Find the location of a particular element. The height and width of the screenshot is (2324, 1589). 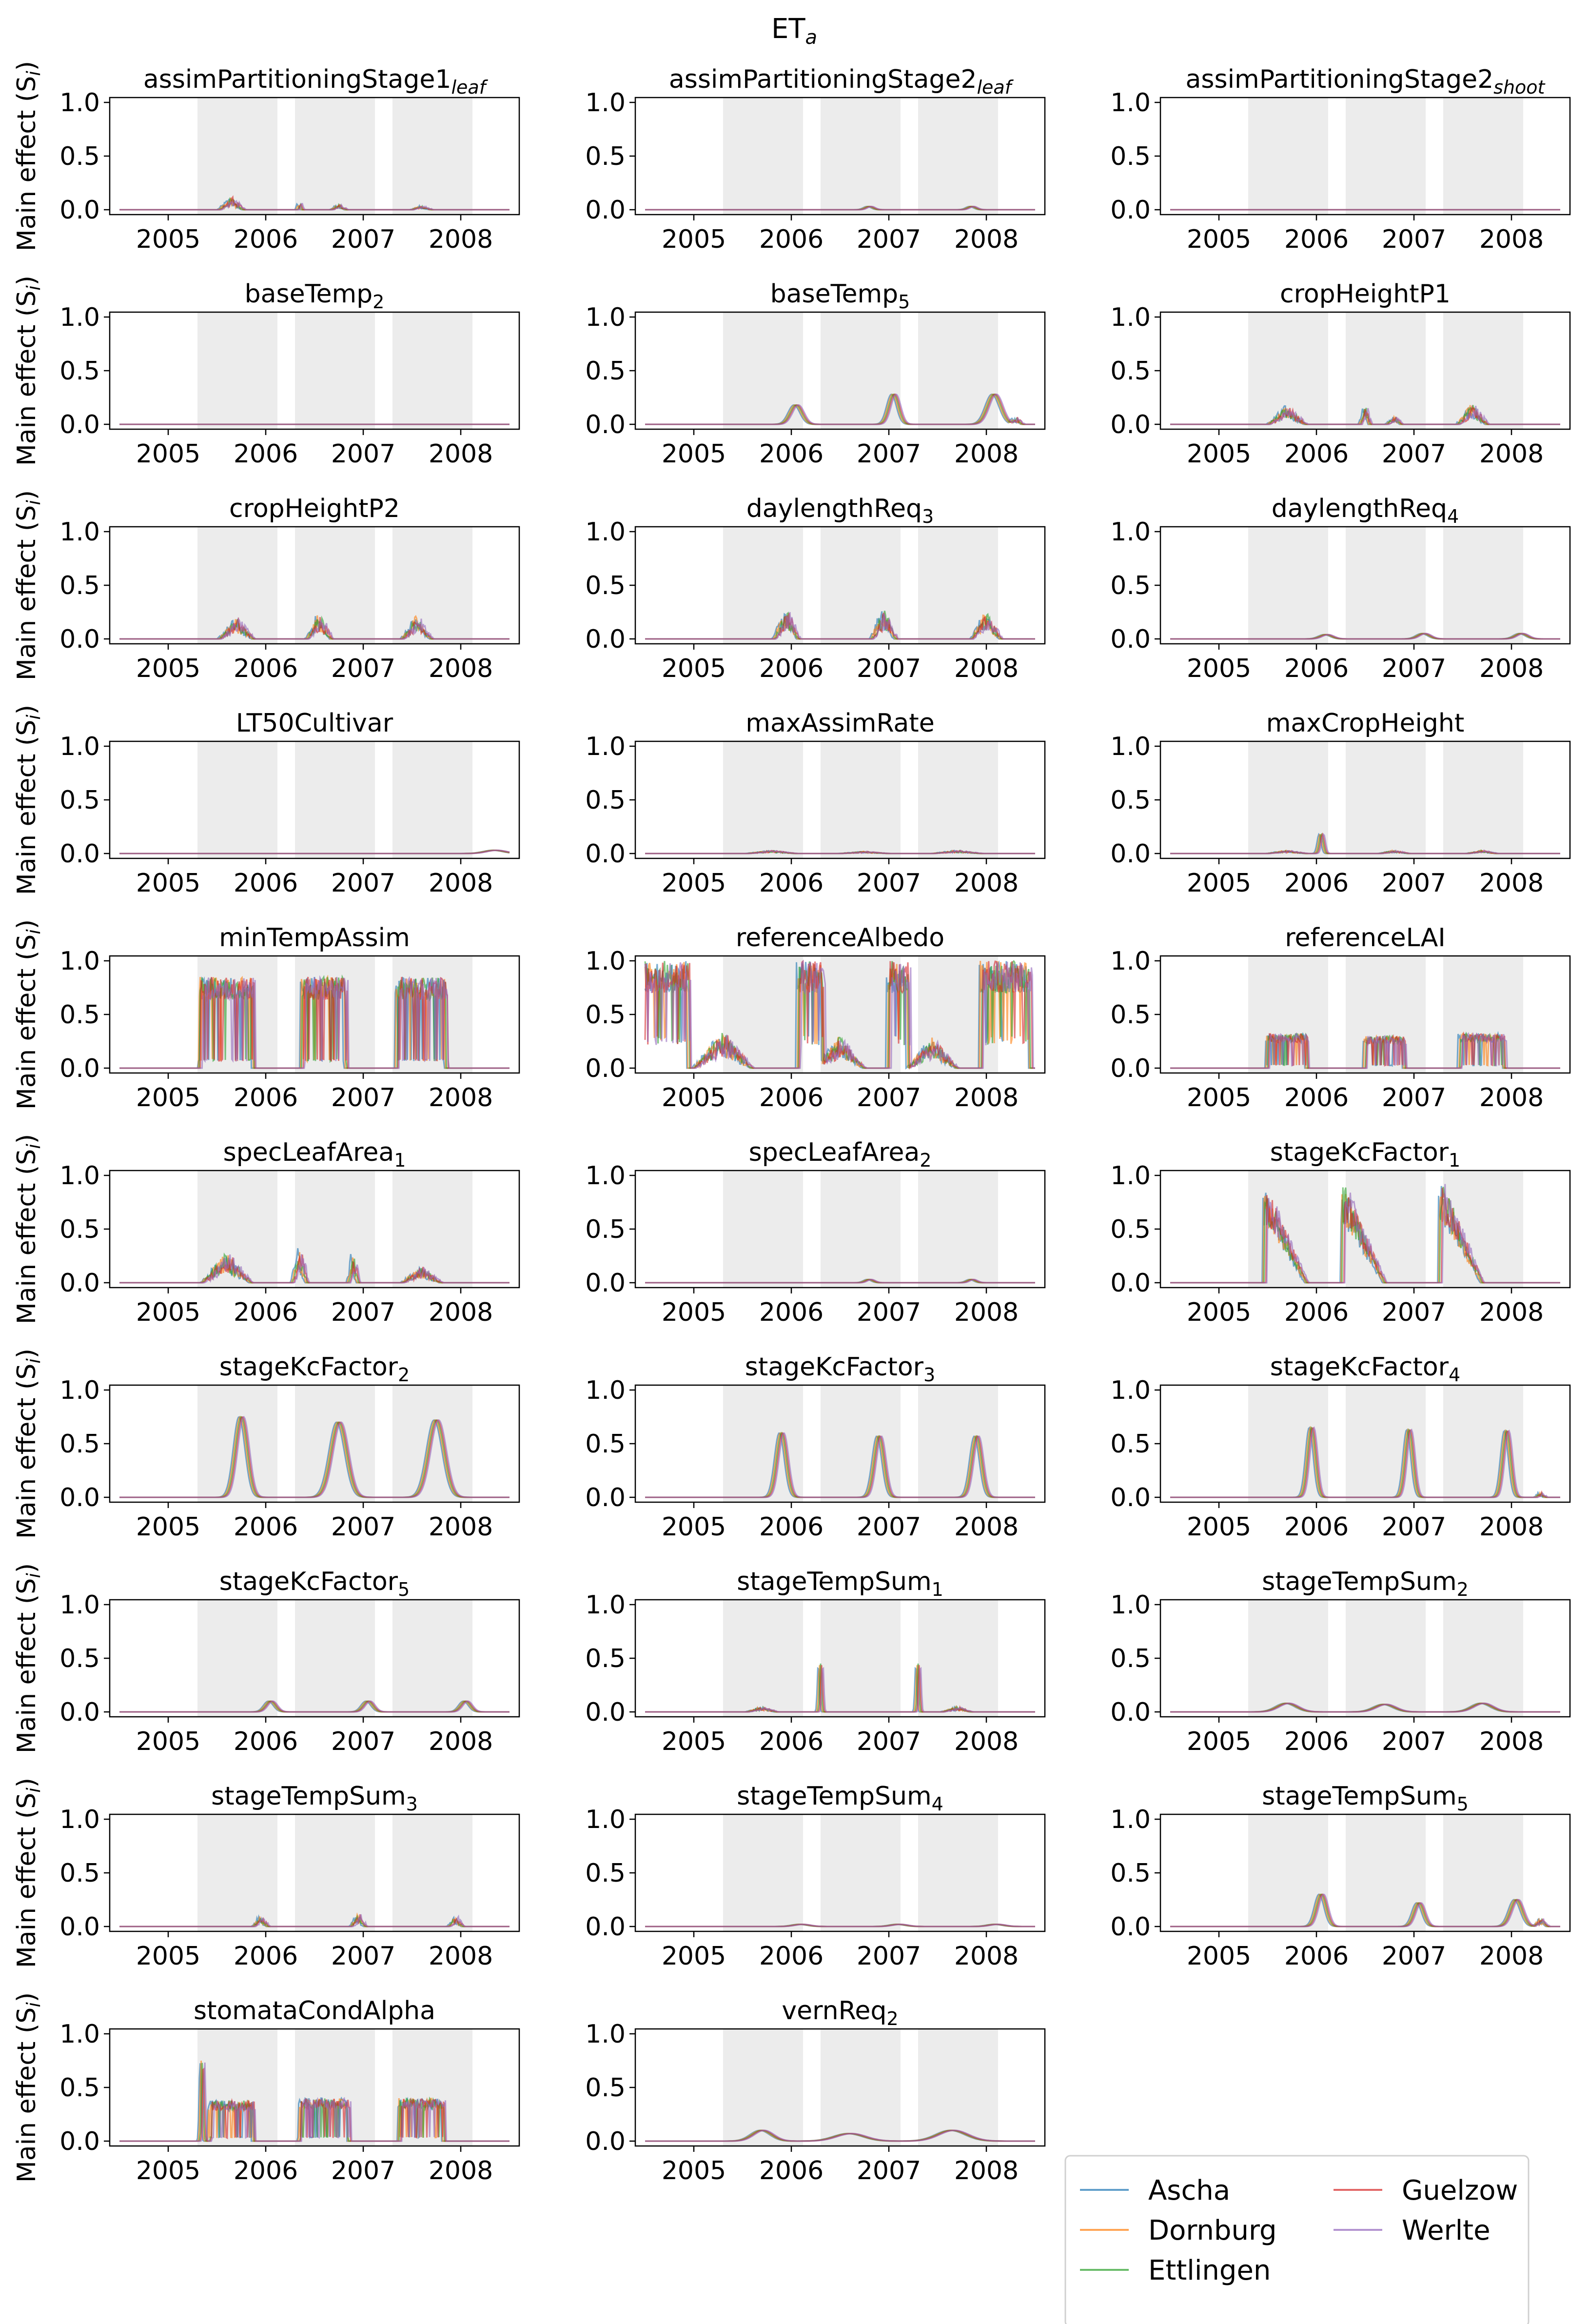

panel-title: stageTempSum2 is located at coordinates (1365, 1583).